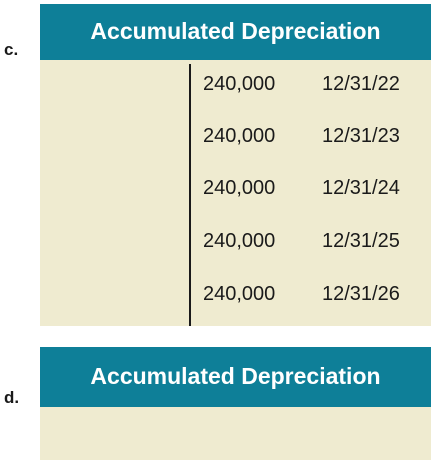  What do you see at coordinates (361, 294) in the screenshot?
I see `entry-date: 12/31/26` at bounding box center [361, 294].